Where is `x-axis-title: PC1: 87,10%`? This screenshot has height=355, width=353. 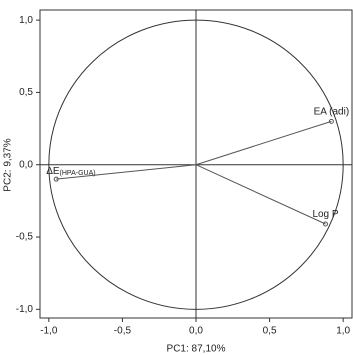 x-axis-title: PC1: 87,10% is located at coordinates (196, 349).